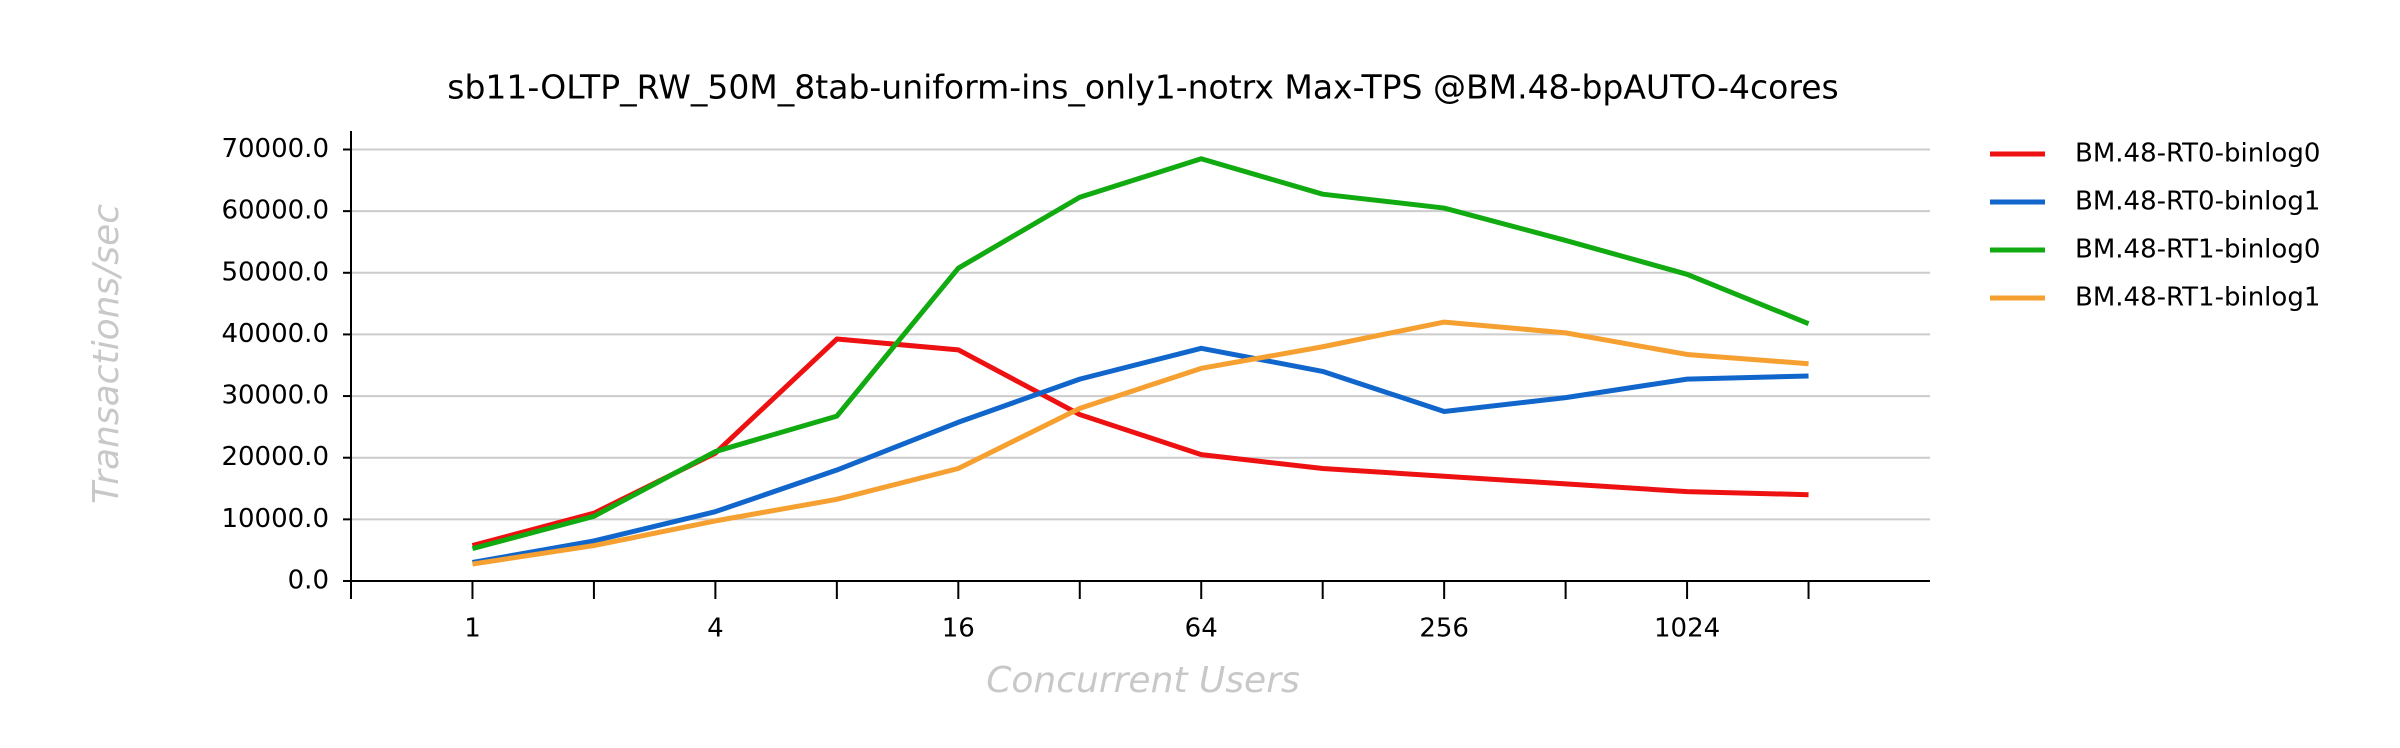 This screenshot has width=2400, height=748. What do you see at coordinates (2197, 250) in the screenshot?
I see `legend-label: BM.48-RT1-binlog0` at bounding box center [2197, 250].